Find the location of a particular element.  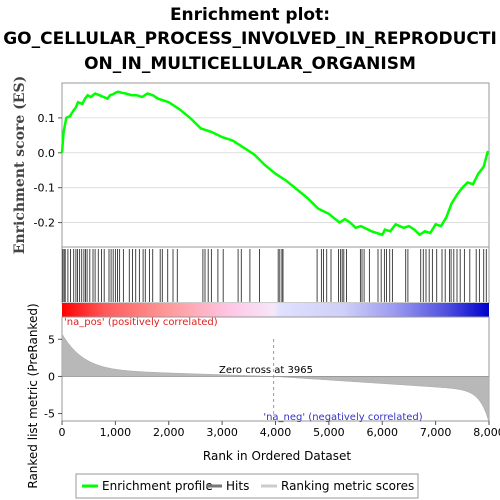

rank-y-axis-ticks: 5 0 -5 is located at coordinates (53, 377).